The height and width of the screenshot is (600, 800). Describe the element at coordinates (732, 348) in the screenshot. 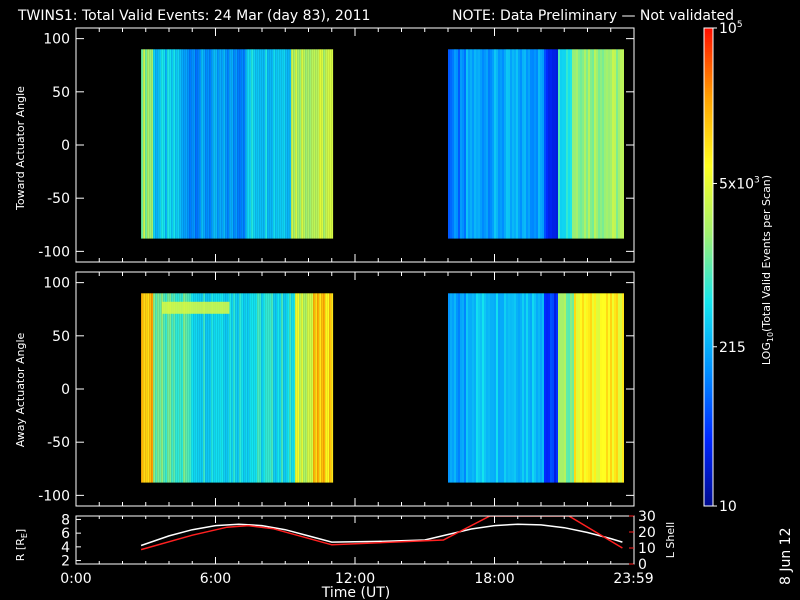

I see `colorbar-tick-label: 215` at that location.